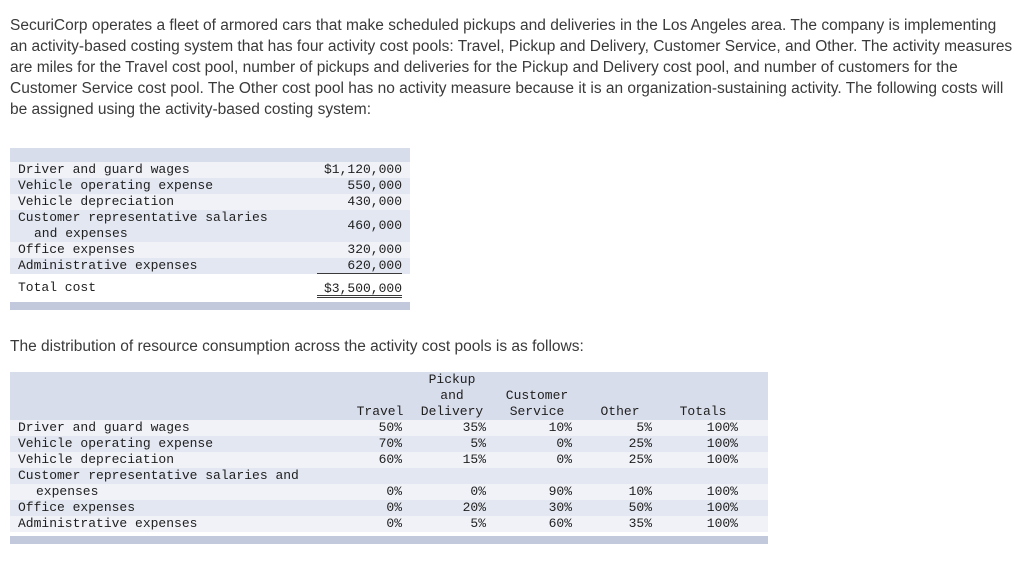  Describe the element at coordinates (640, 491) in the screenshot. I see `cell-other: 10%` at that location.